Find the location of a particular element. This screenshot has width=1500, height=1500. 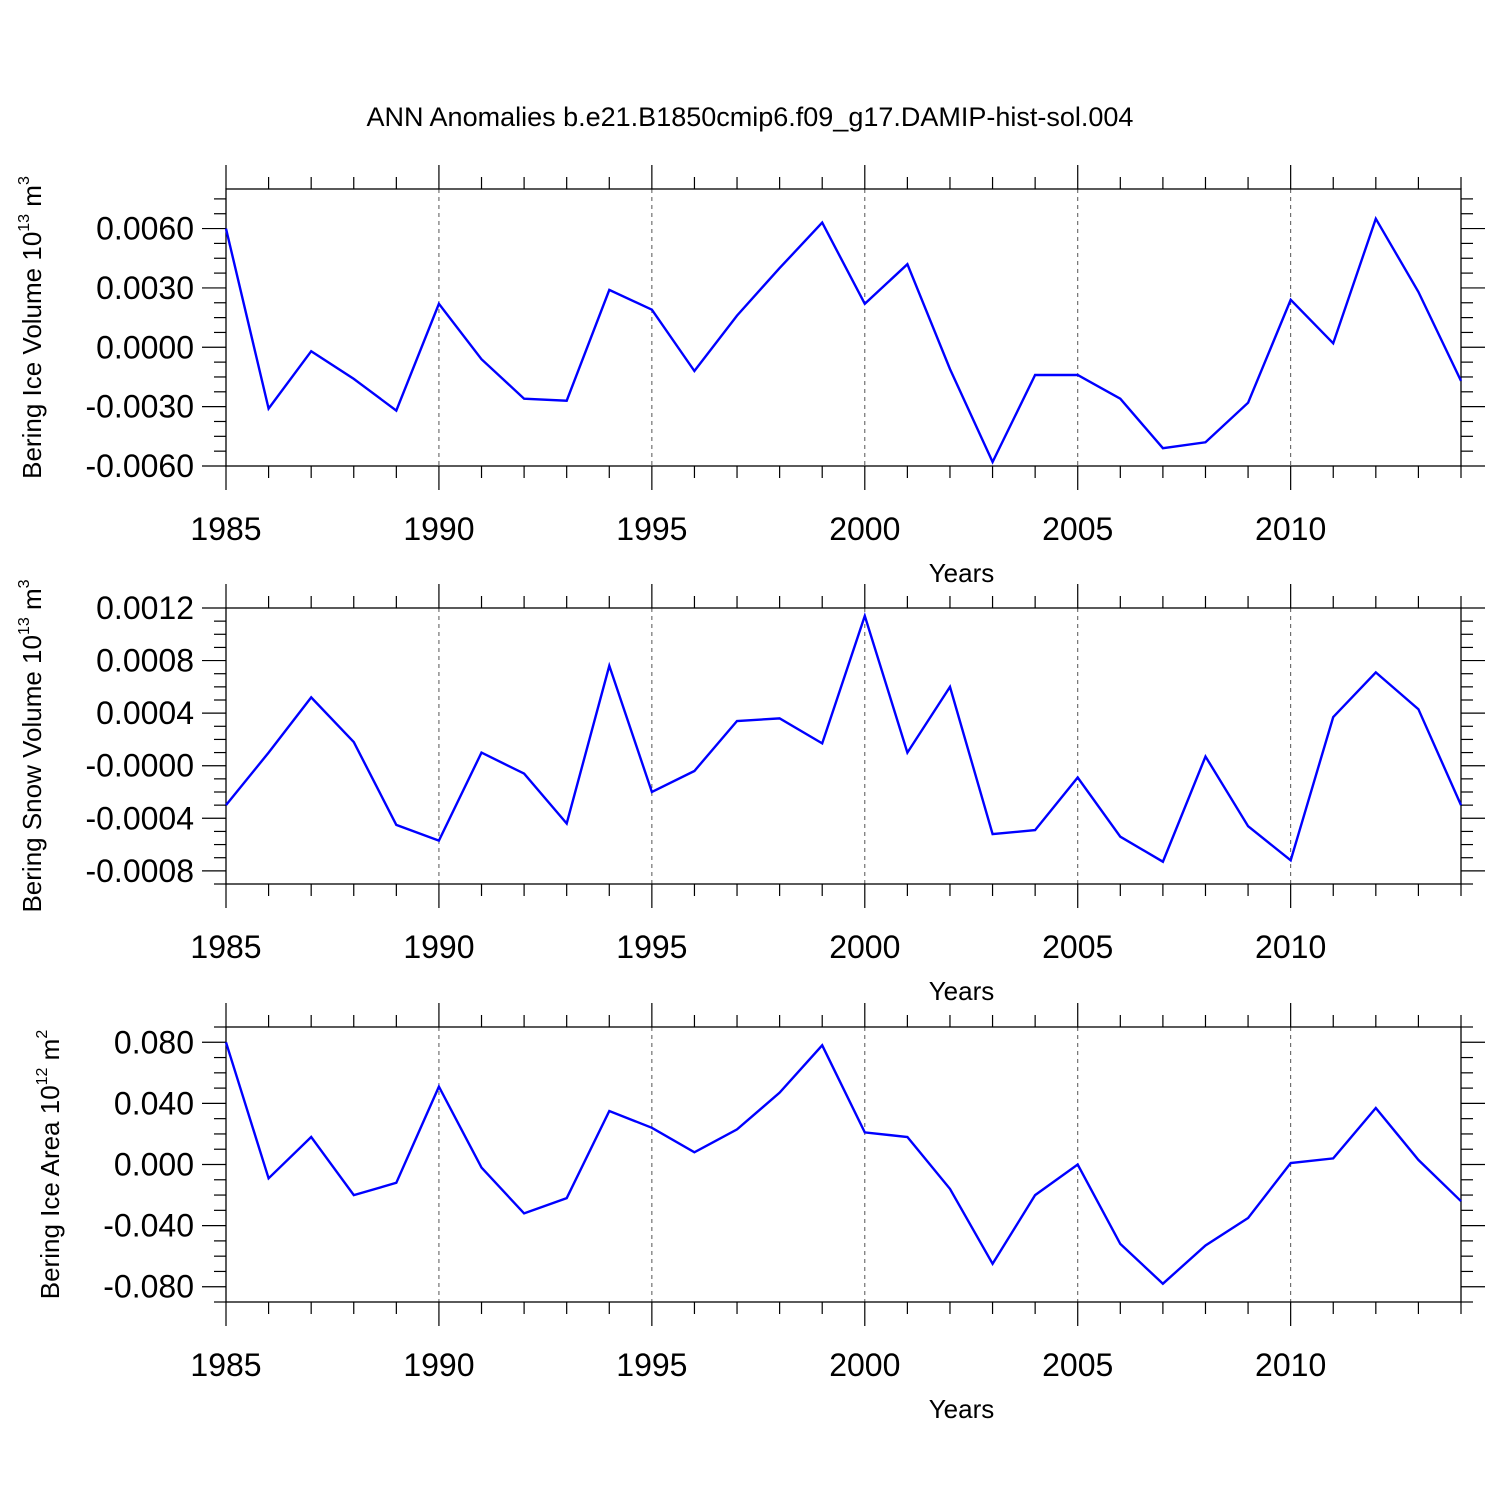

y-tick-label: -0.0060 is located at coordinates (139, 466).